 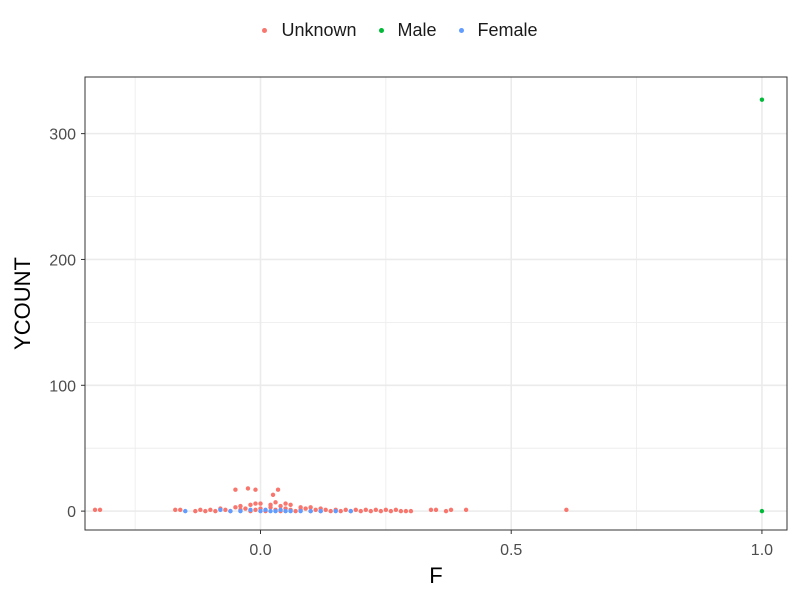 I want to click on x-axis-ticks: 0.0 0.5 1.0, so click(x=511, y=544).